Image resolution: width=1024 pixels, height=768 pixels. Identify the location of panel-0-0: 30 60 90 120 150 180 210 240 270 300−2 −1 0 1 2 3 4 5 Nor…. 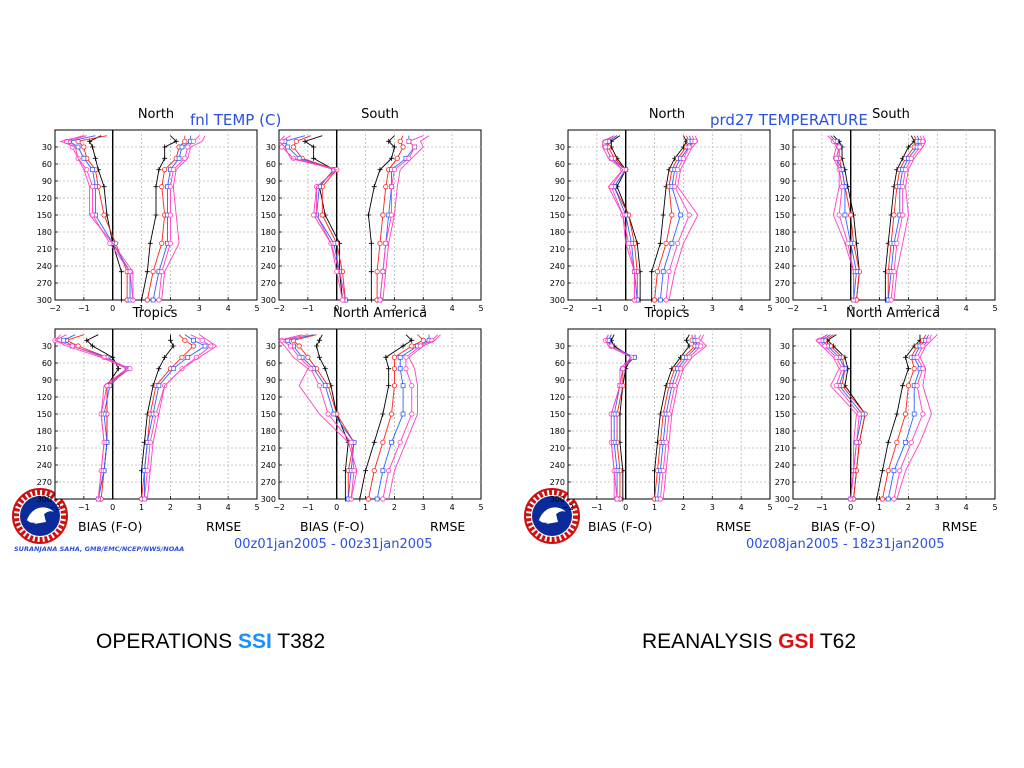
(148, 210).